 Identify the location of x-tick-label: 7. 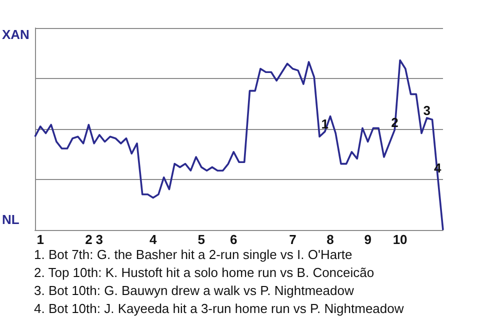
(292, 239).